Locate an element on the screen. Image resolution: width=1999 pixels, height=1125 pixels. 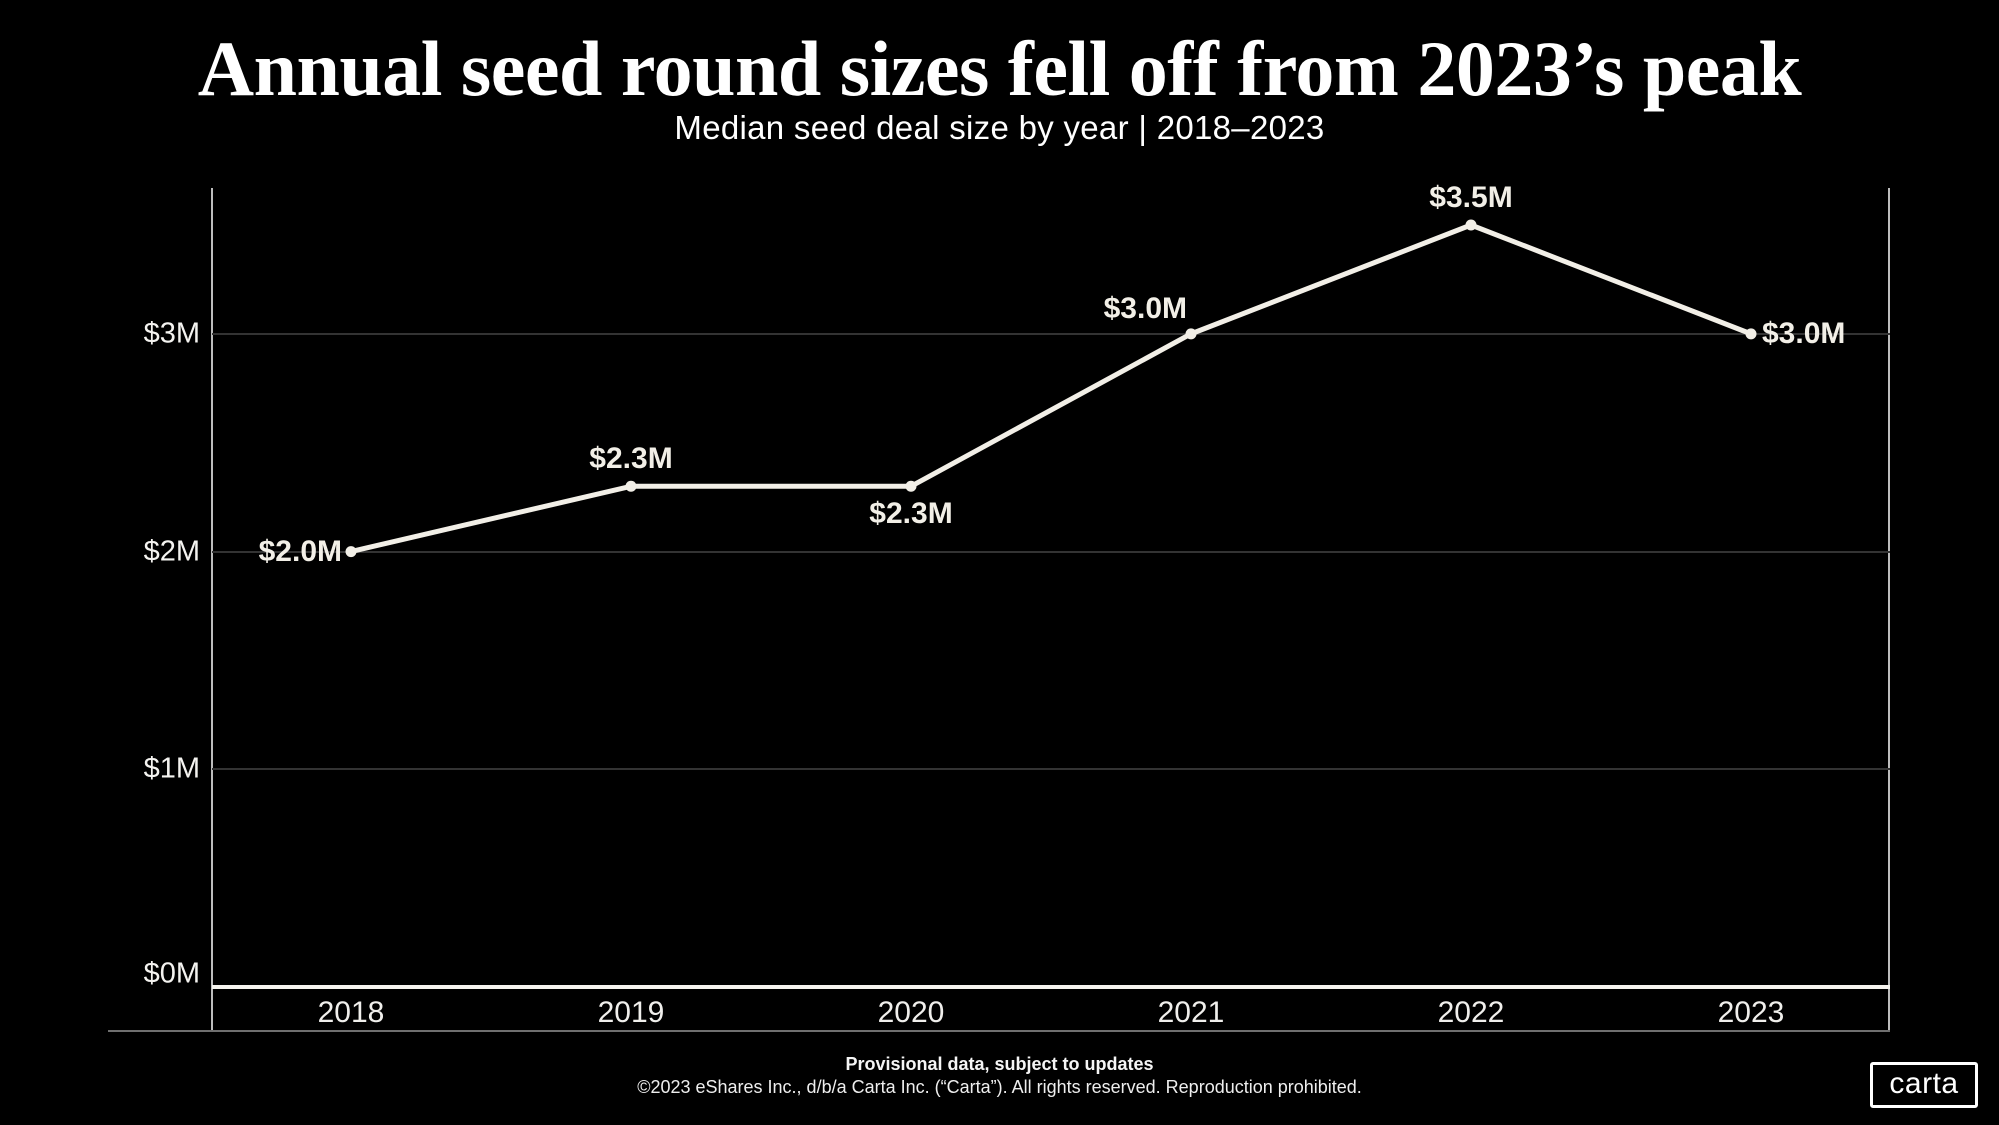
carta-logo: carta is located at coordinates (1924, 1085).